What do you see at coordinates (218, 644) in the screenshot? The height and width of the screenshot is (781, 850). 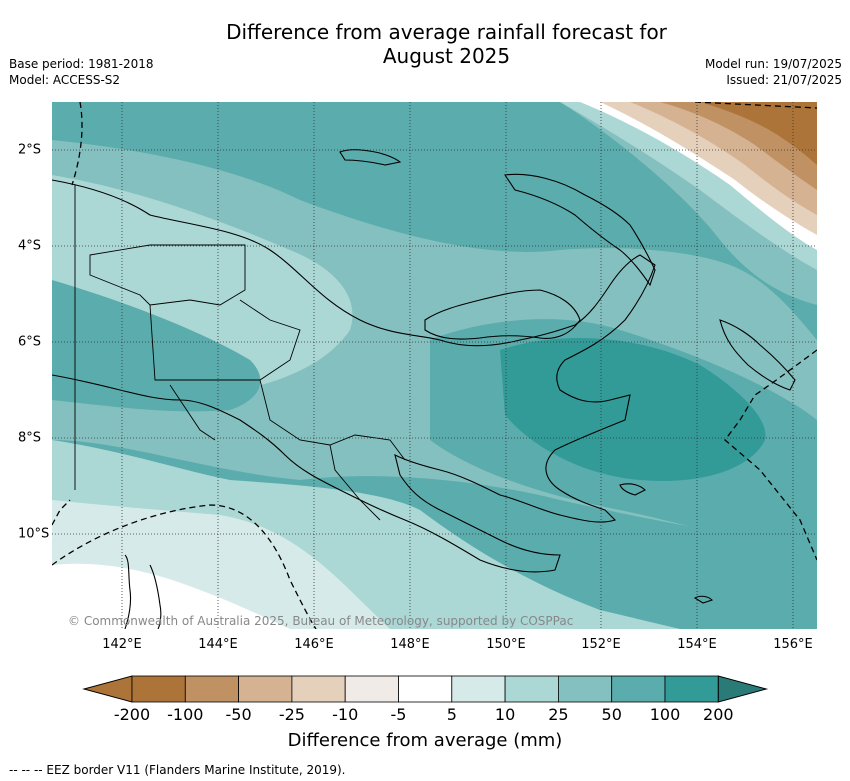 I see `lon-tick-144E: 144°E` at bounding box center [218, 644].